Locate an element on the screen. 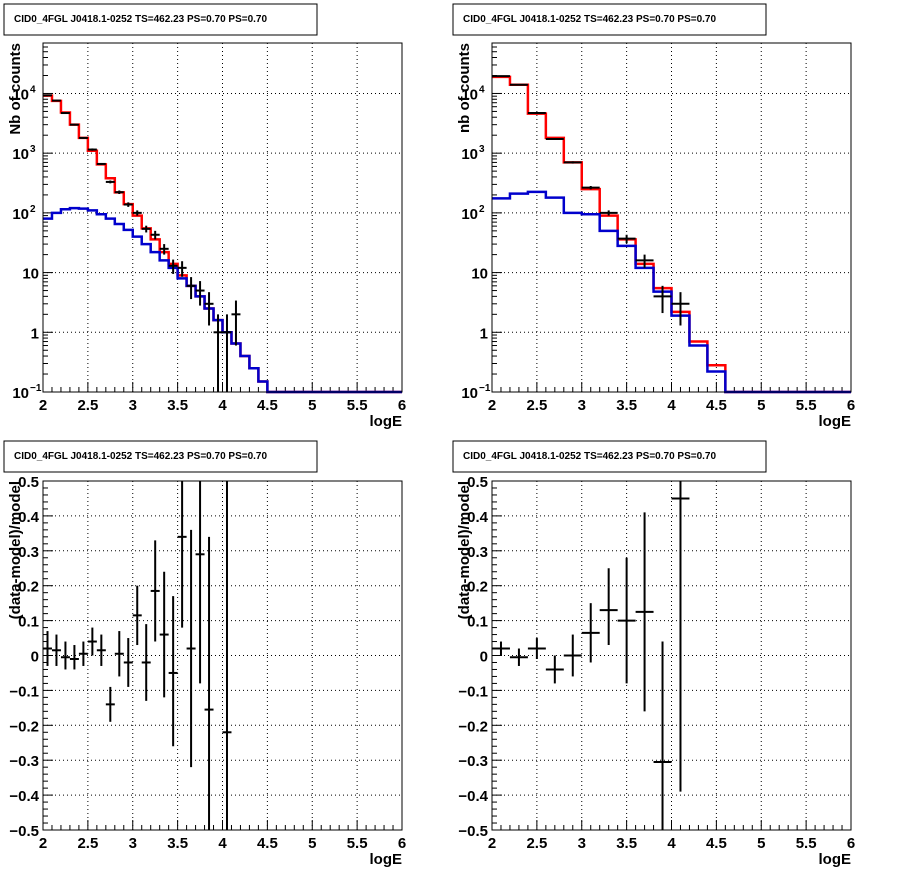 This screenshot has height=875, width=898. x-tick-label: 6 is located at coordinates (402, 843).